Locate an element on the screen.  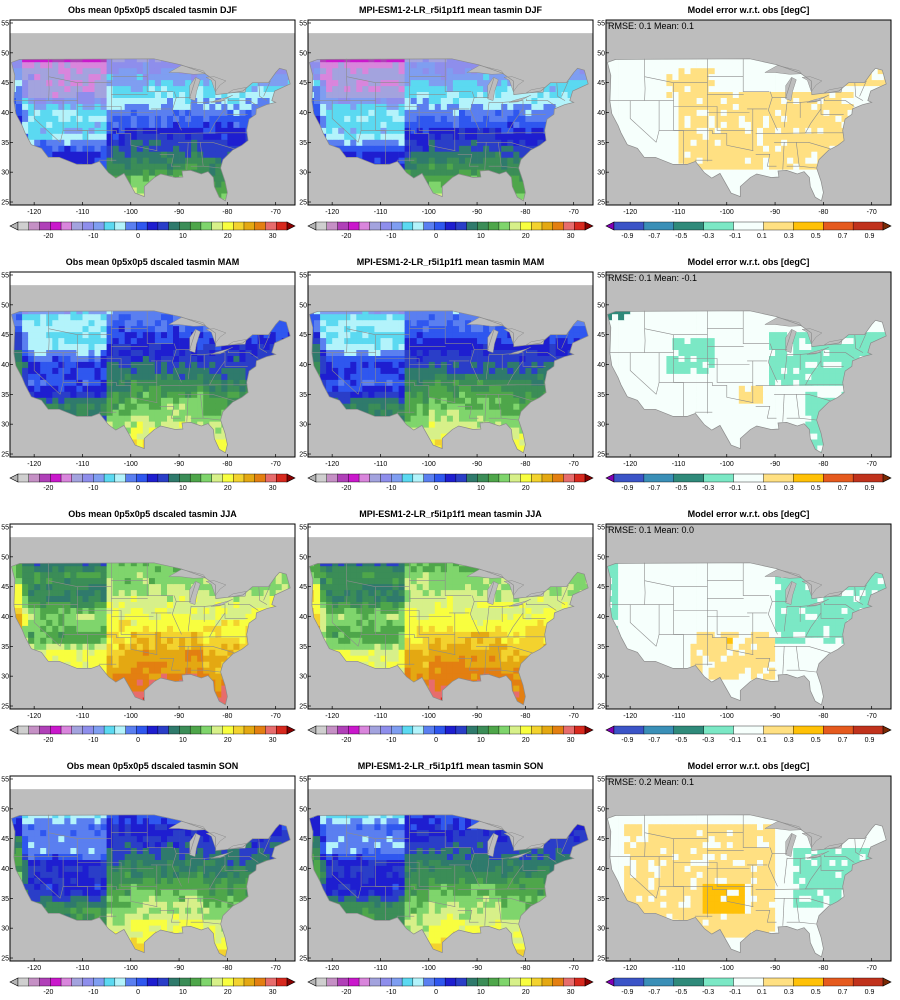
map-top-blank is located at coordinates (152, 279).